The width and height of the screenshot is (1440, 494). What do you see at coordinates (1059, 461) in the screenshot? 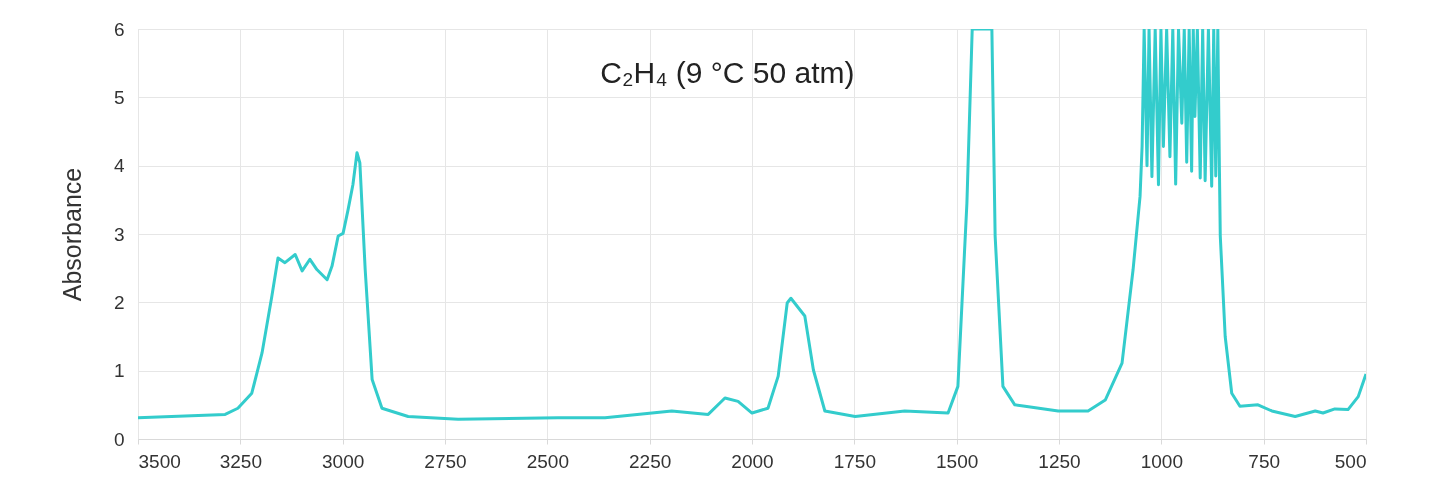
I see `x-tick-label: 1250` at bounding box center [1059, 461].